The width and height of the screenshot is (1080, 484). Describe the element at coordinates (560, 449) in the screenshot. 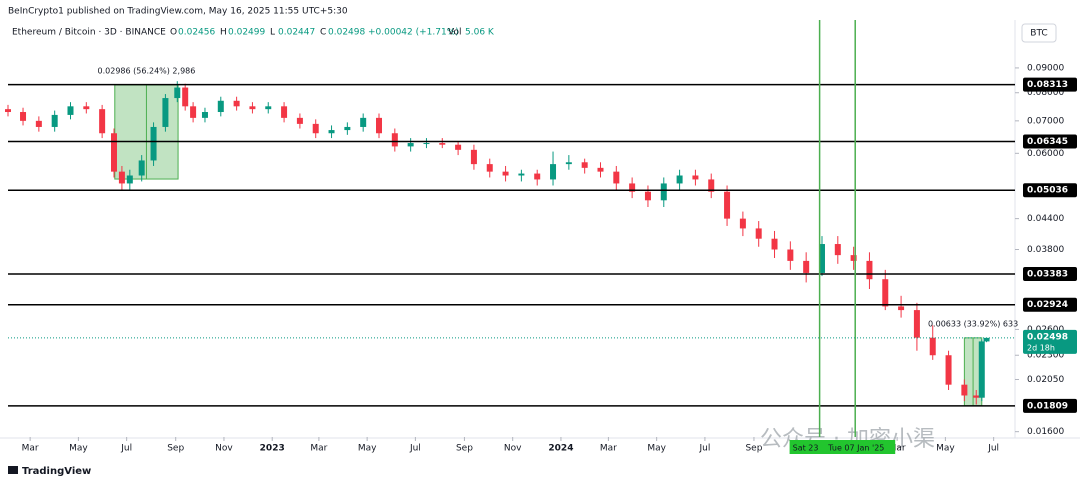

I see `x-tick-label: 2024` at that location.